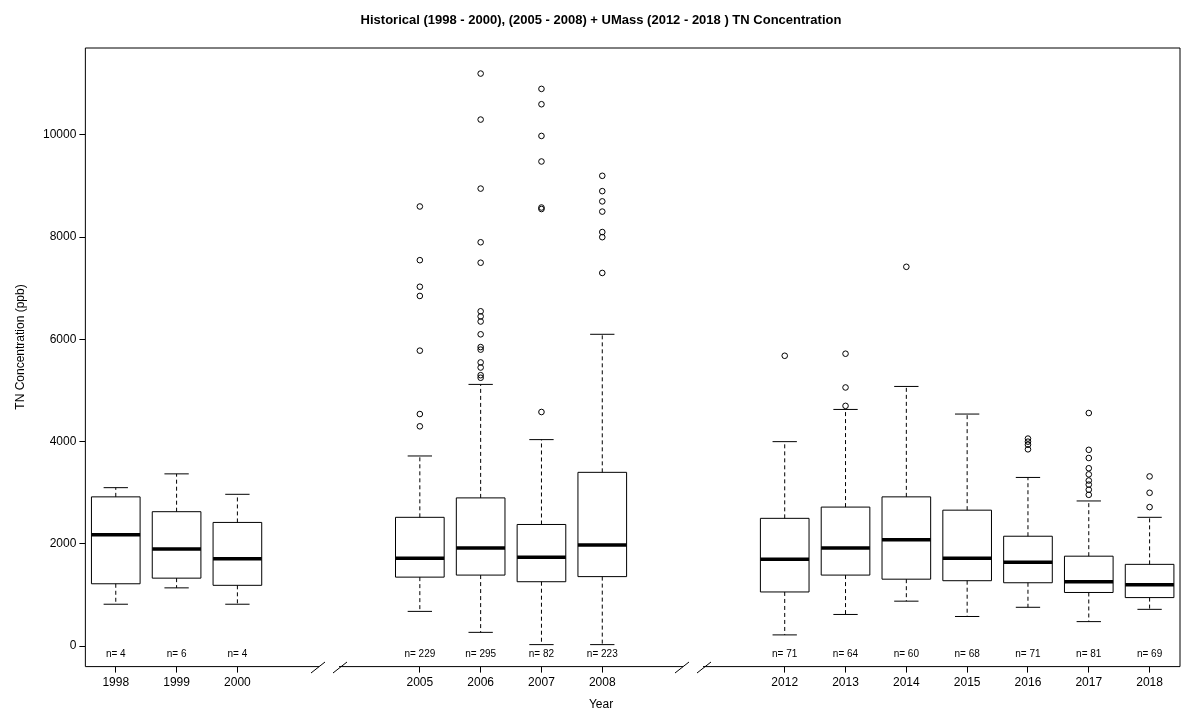 The height and width of the screenshot is (721, 1202). I want to click on annotation: n= 68, so click(967, 654).